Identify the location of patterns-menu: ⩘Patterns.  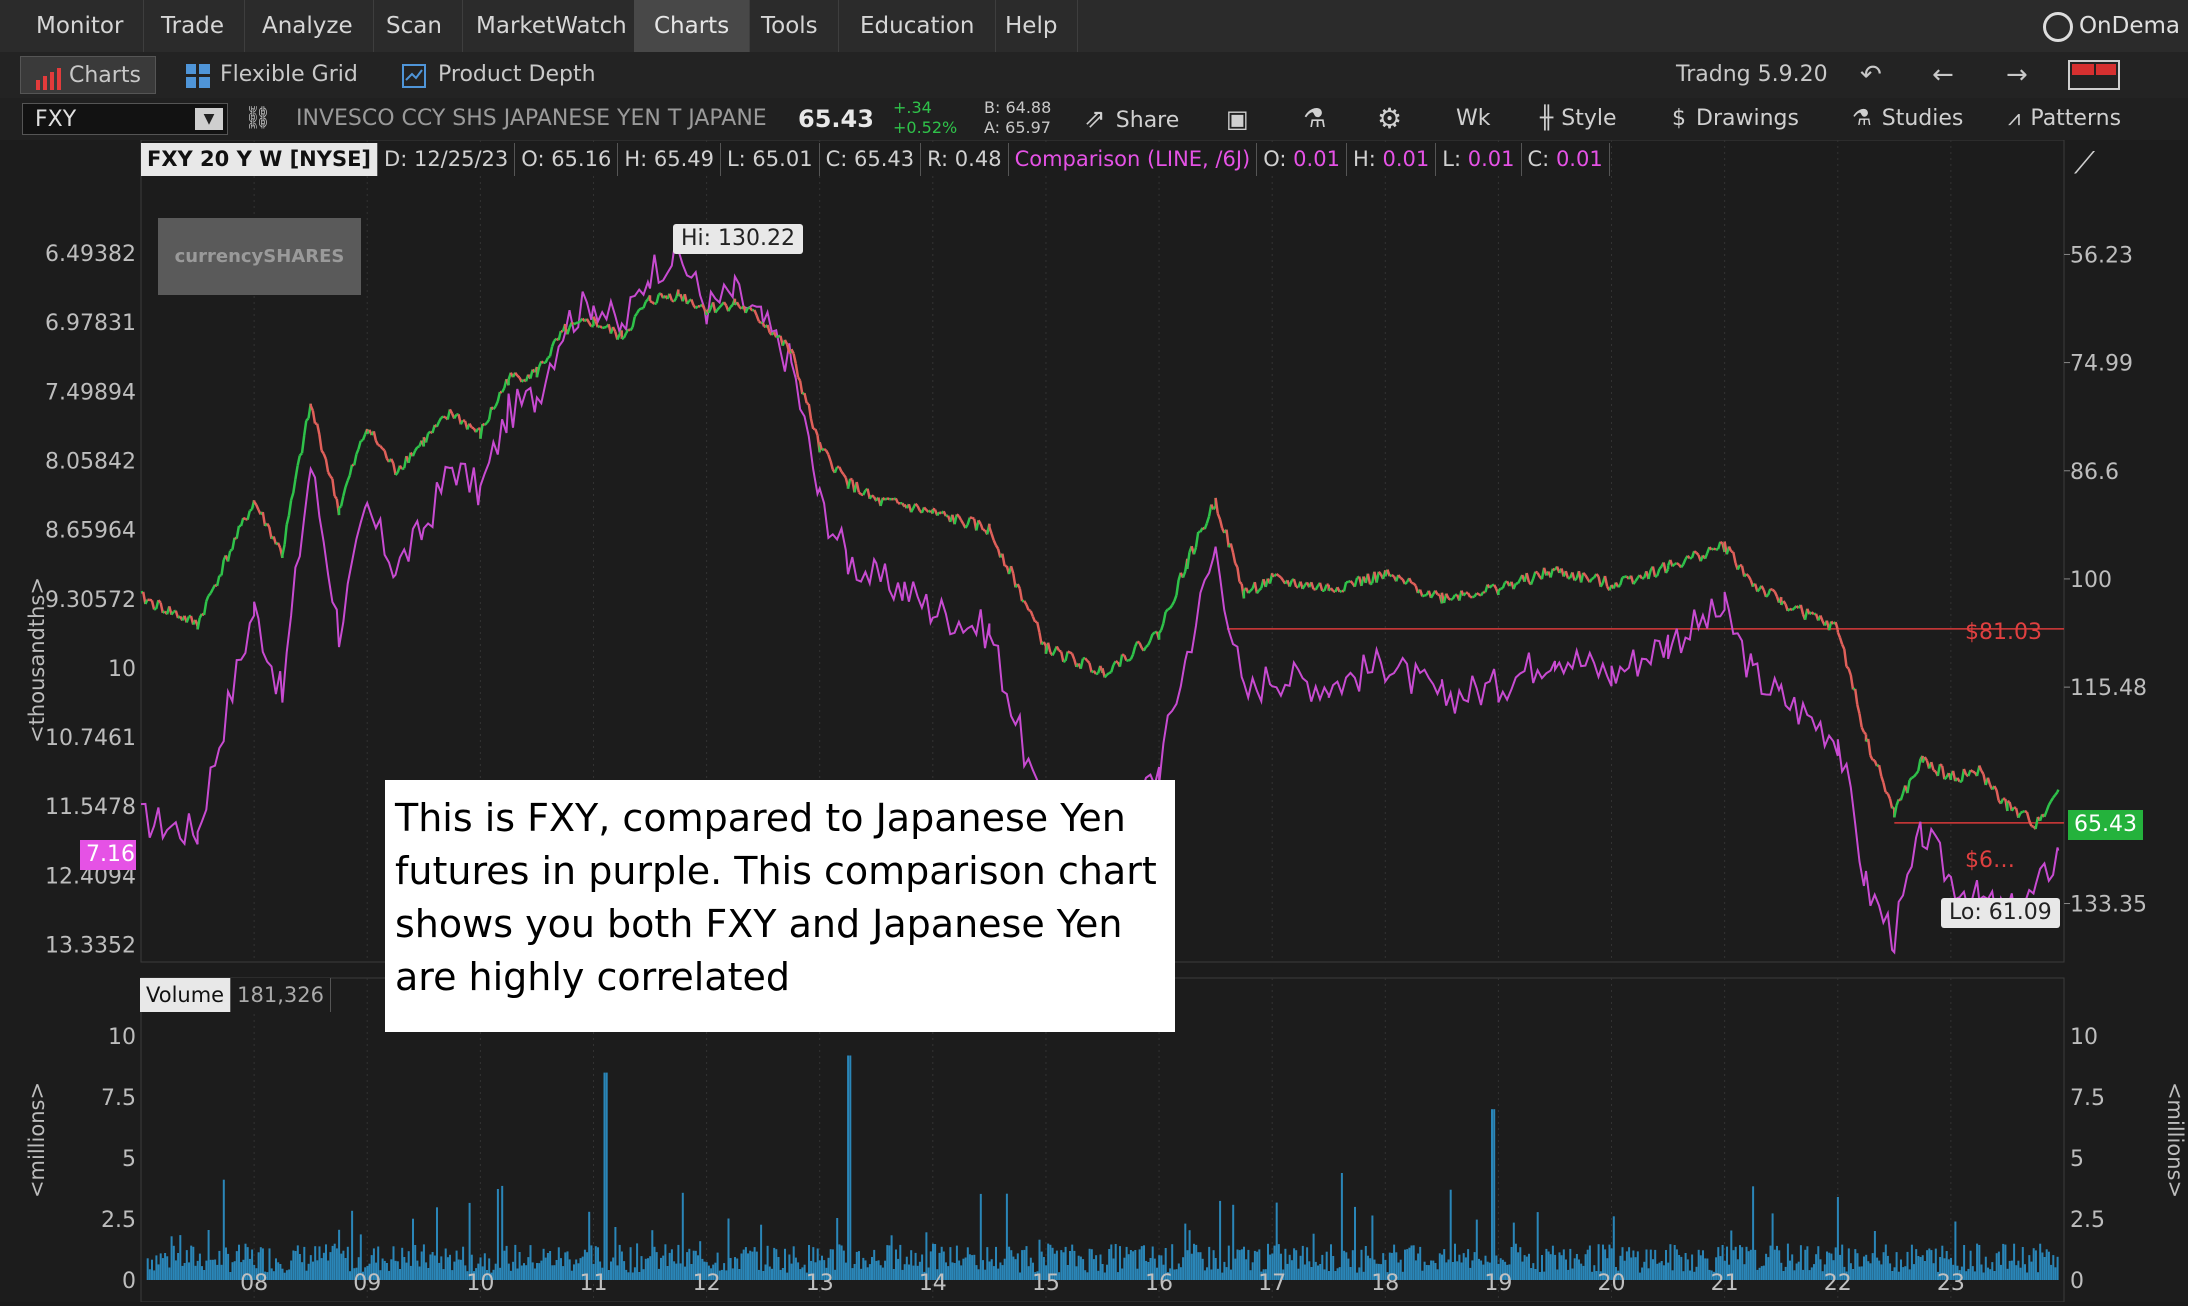
(2064, 119).